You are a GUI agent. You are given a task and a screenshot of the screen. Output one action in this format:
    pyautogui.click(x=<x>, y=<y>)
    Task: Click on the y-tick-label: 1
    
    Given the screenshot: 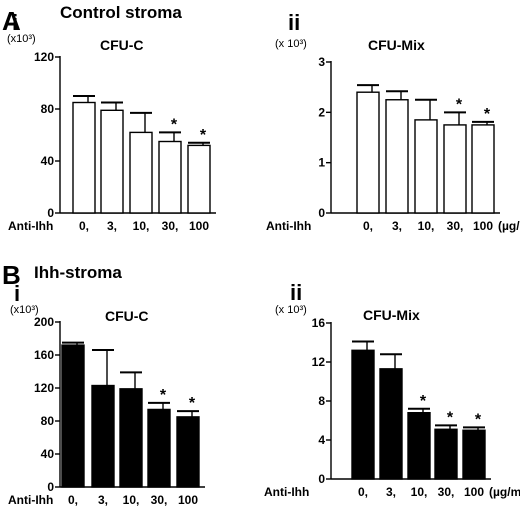 What is the action you would take?
    pyautogui.click(x=321, y=163)
    